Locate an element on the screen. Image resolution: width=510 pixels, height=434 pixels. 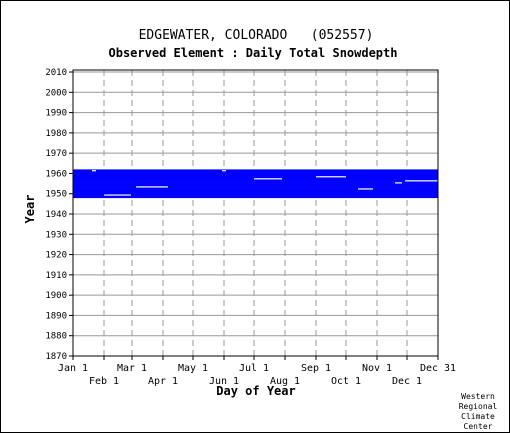
y-axis-label: Year is located at coordinates (30, 209).